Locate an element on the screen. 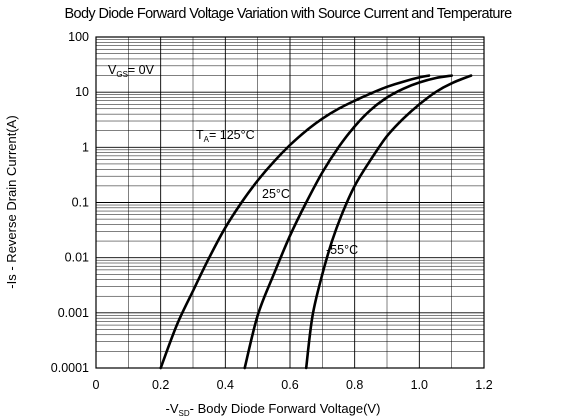  x-tick-label: 0.6 is located at coordinates (289, 385).